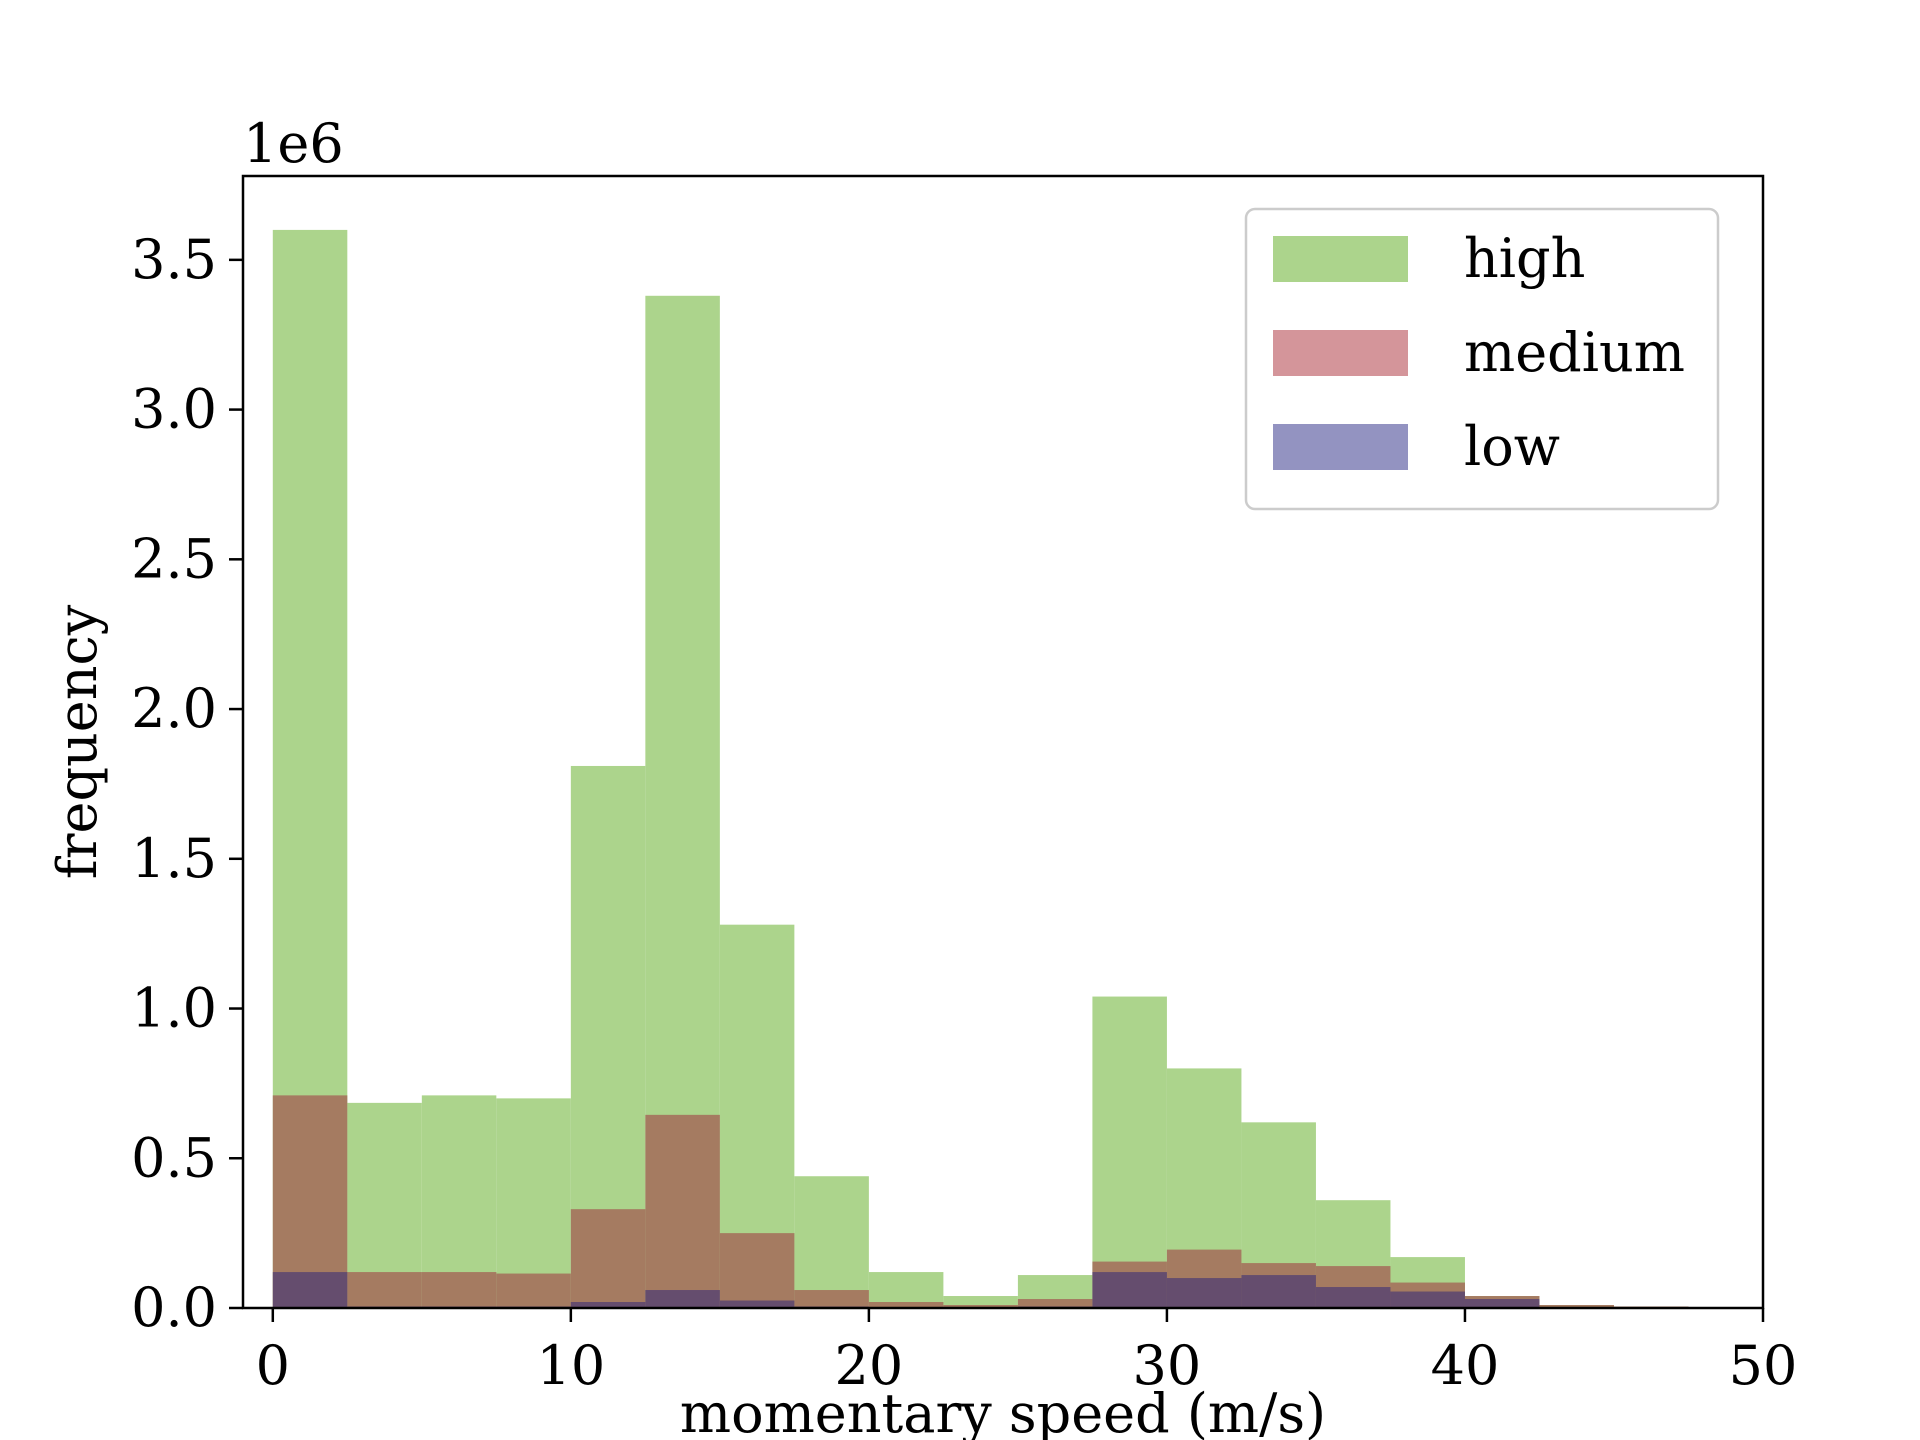 This screenshot has height=1440, width=1920. What do you see at coordinates (1574, 352) in the screenshot?
I see `legend-label-medium: medium` at bounding box center [1574, 352].